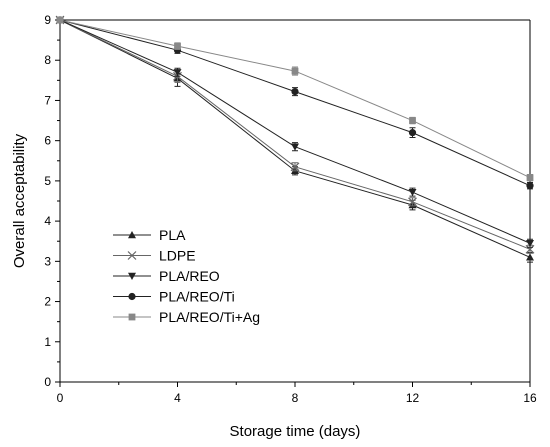 The image size is (550, 447). I want to click on legend-label: LDPE, so click(177, 256).